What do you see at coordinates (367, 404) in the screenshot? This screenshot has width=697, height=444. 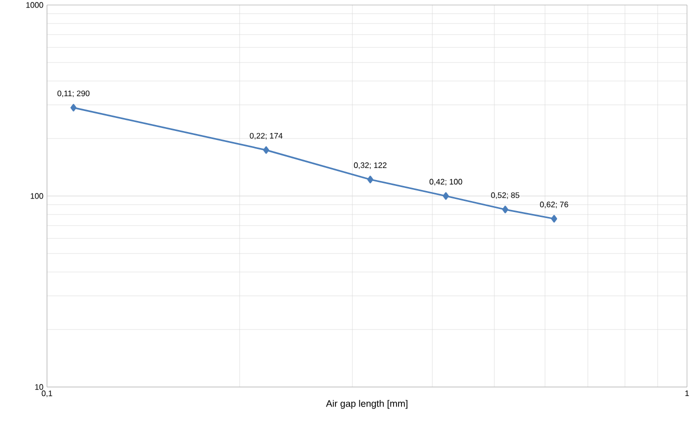 I see `x-axis-title: Air gap length [mm]` at bounding box center [367, 404].